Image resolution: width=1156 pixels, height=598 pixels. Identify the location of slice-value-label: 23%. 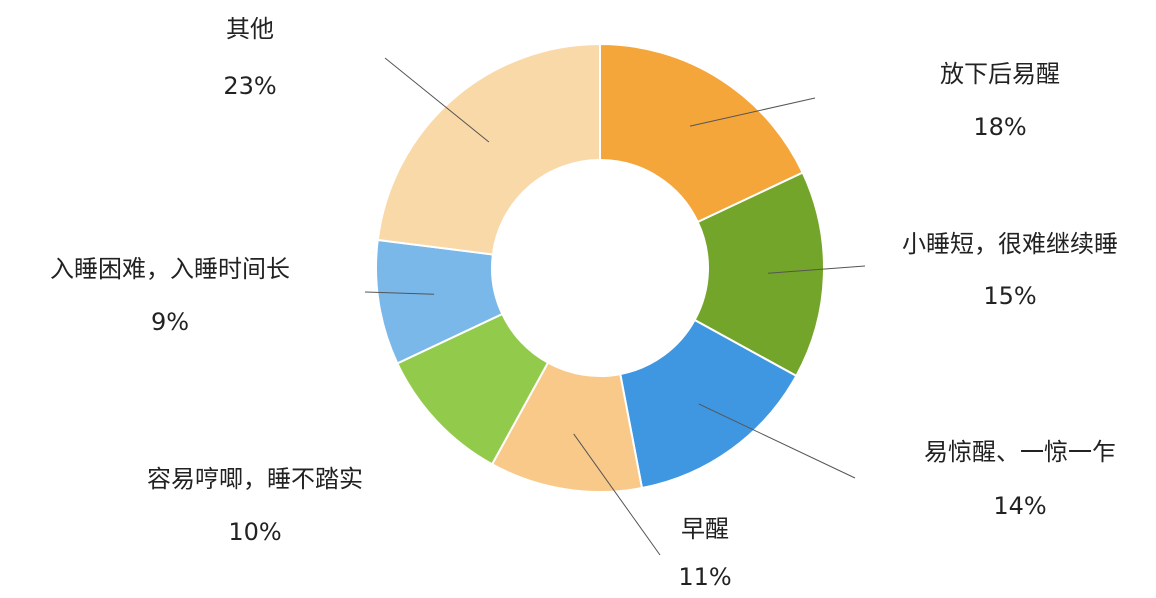
(249, 86).